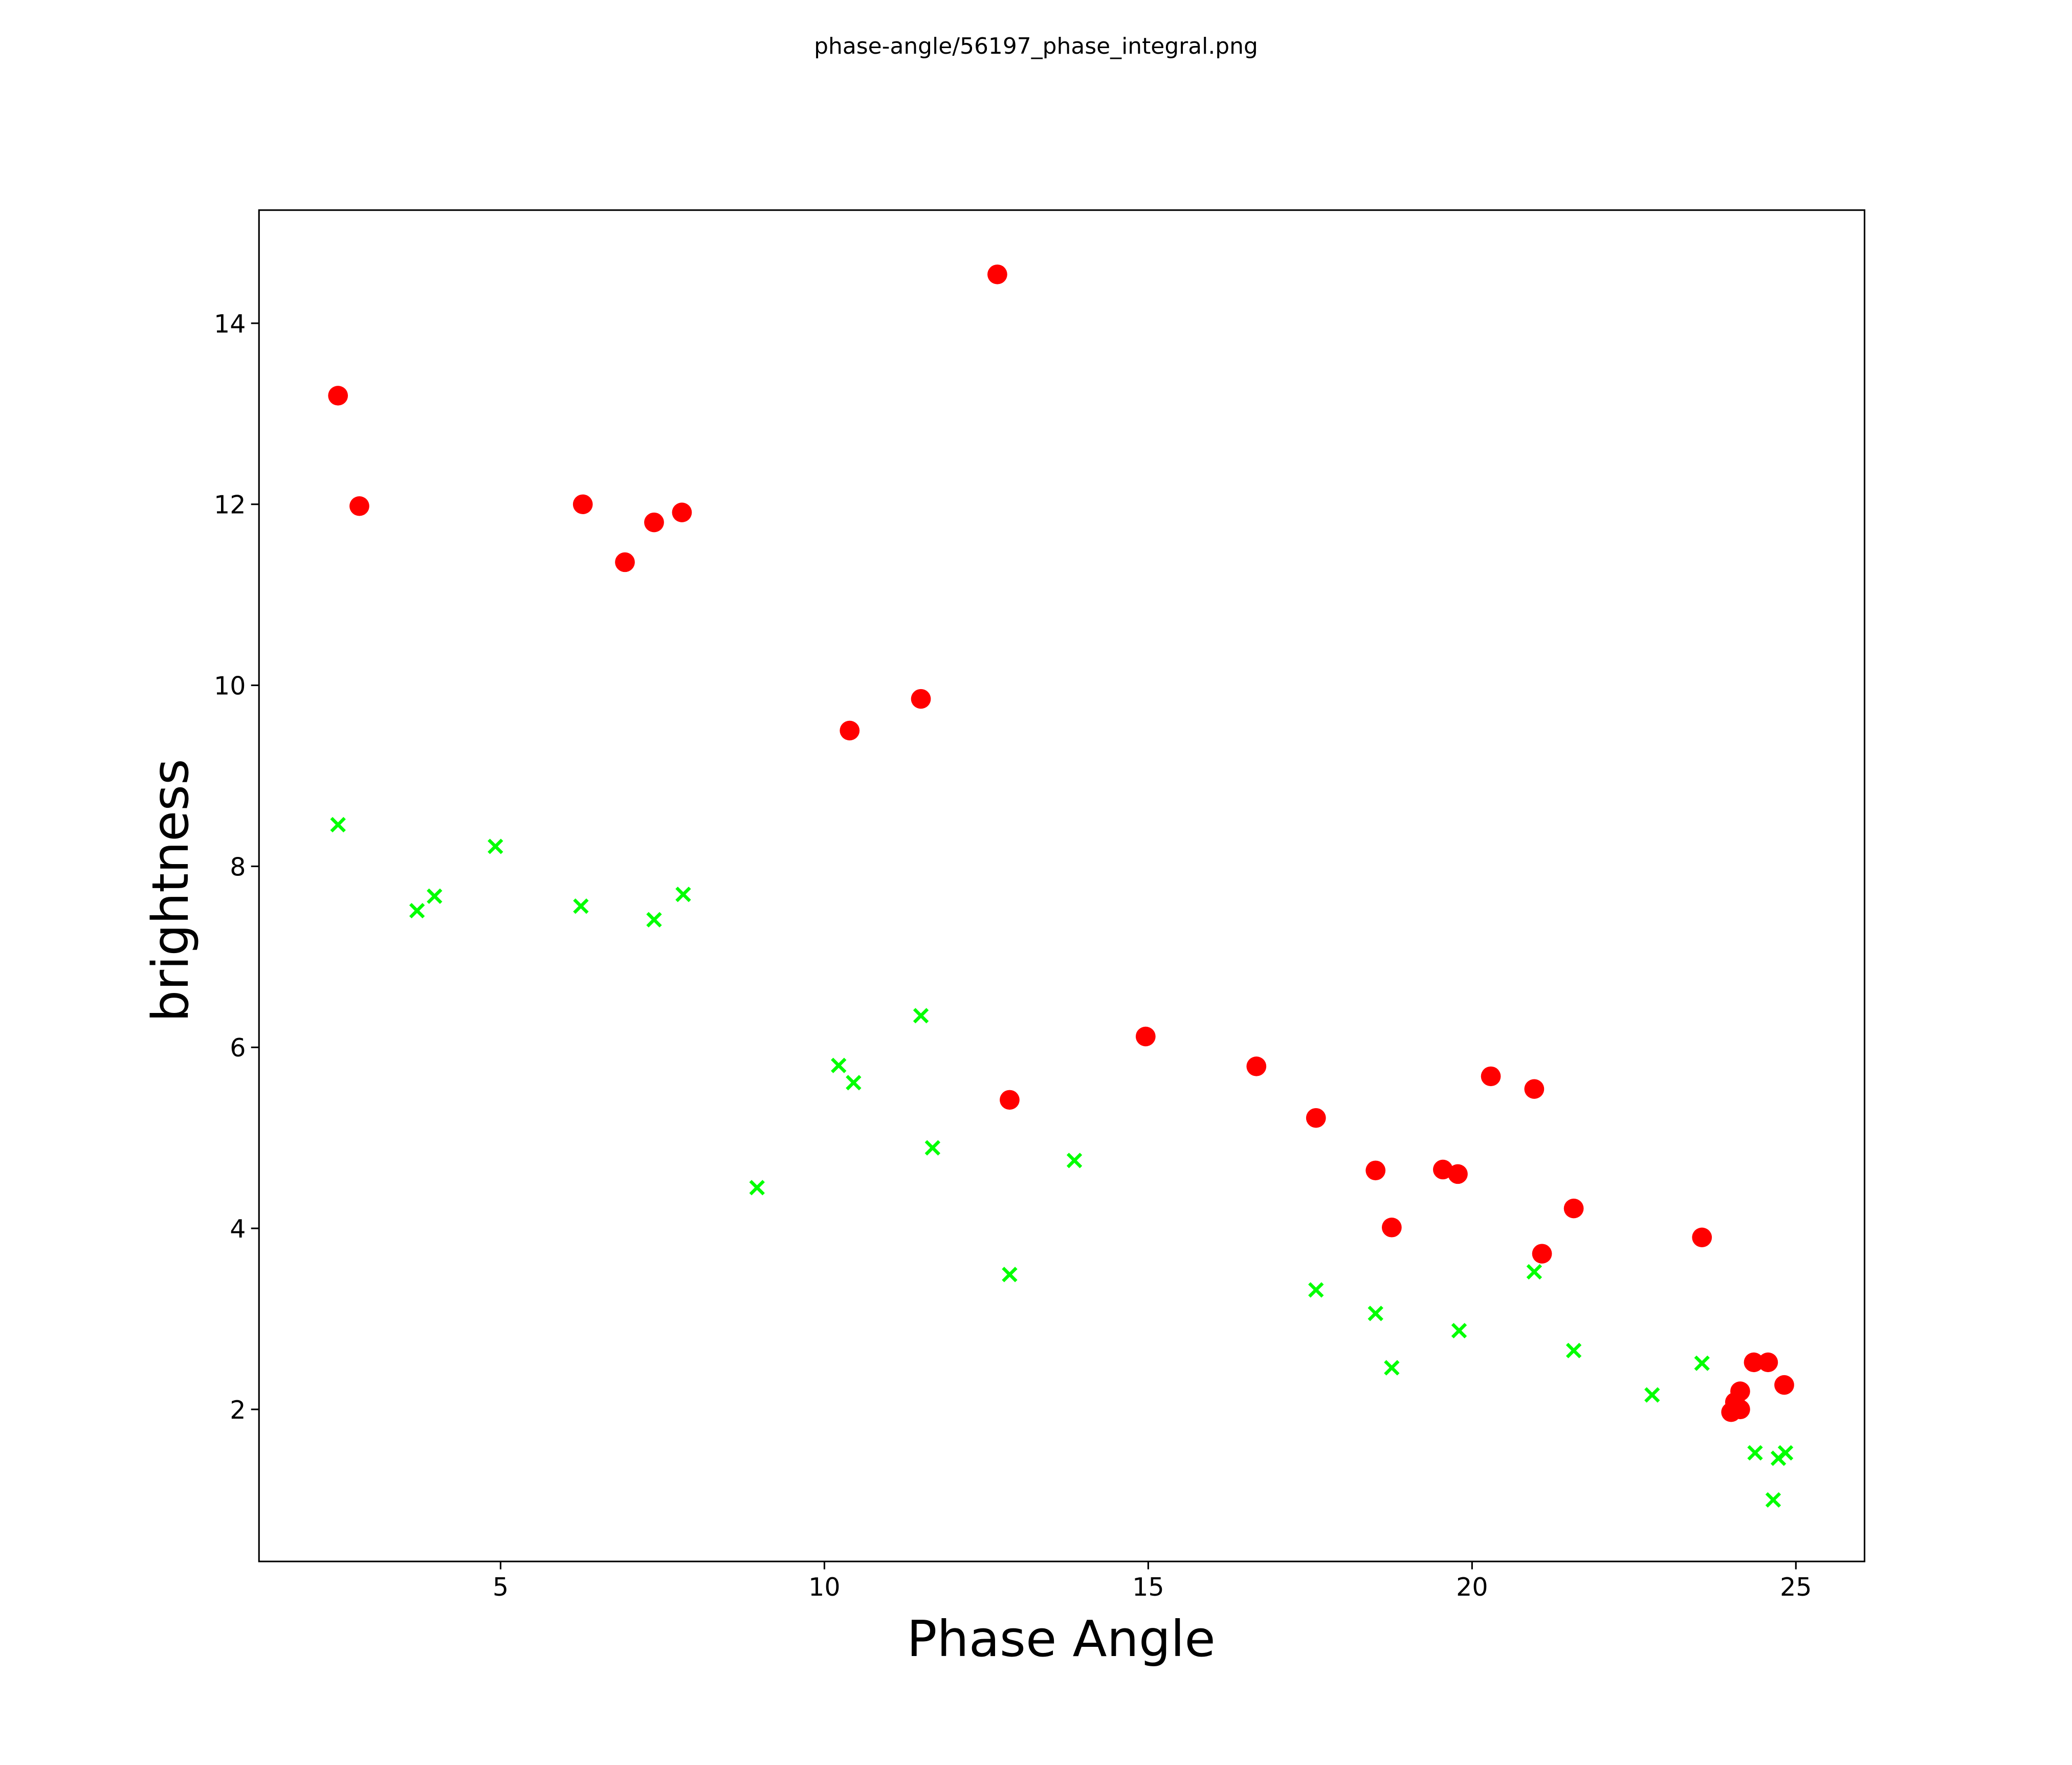 This screenshot has width=2072, height=1765. What do you see at coordinates (1148, 1587) in the screenshot?
I see `x-tick-label: 15` at bounding box center [1148, 1587].